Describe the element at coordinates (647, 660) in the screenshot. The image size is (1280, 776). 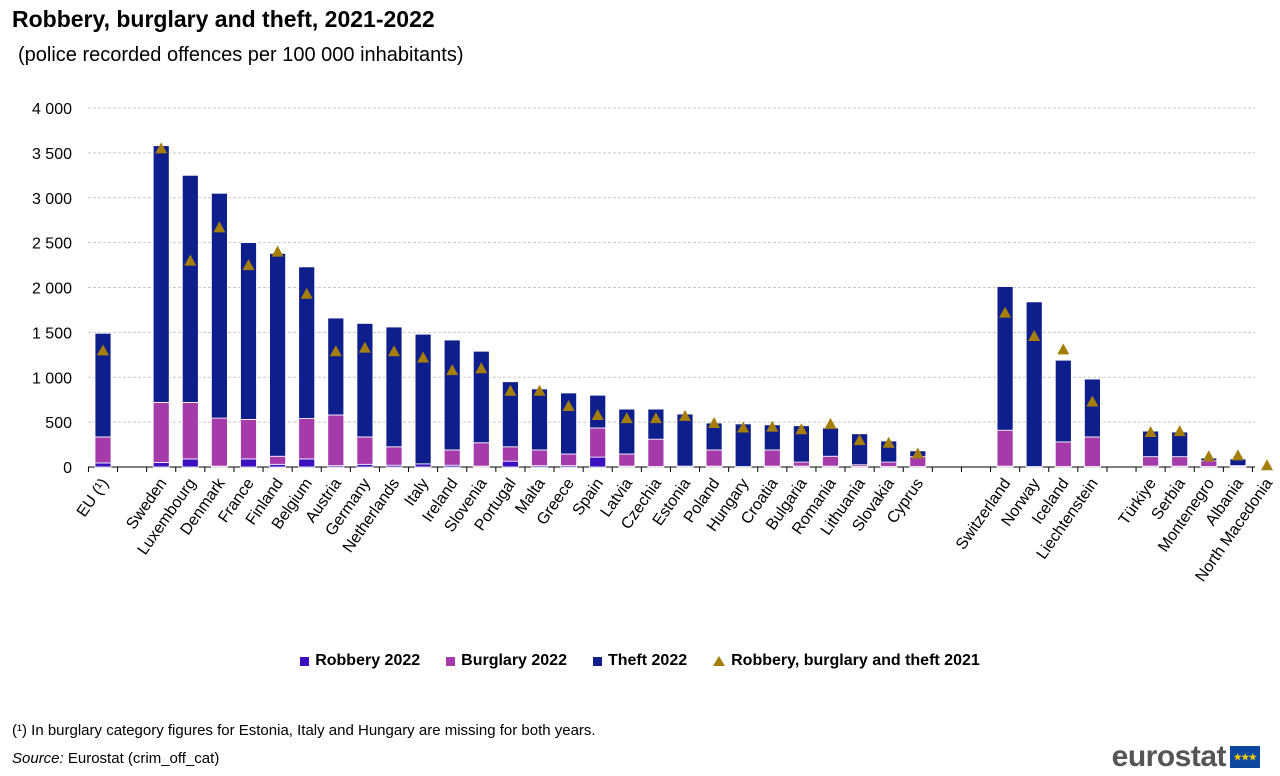
I see `legend-label: Theft 2022` at that location.